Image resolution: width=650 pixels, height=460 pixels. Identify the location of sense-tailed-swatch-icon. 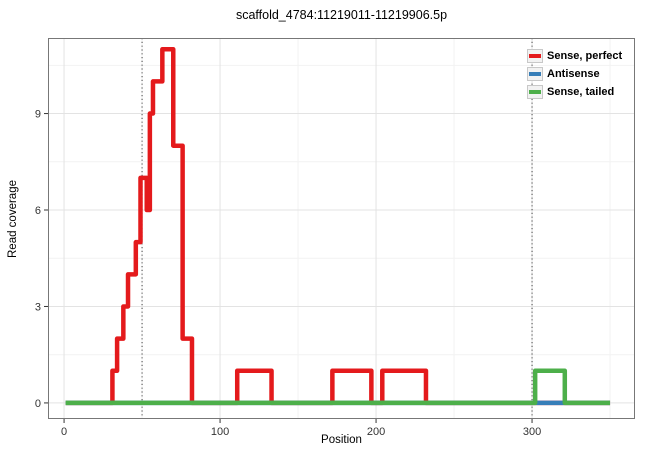
(535, 92).